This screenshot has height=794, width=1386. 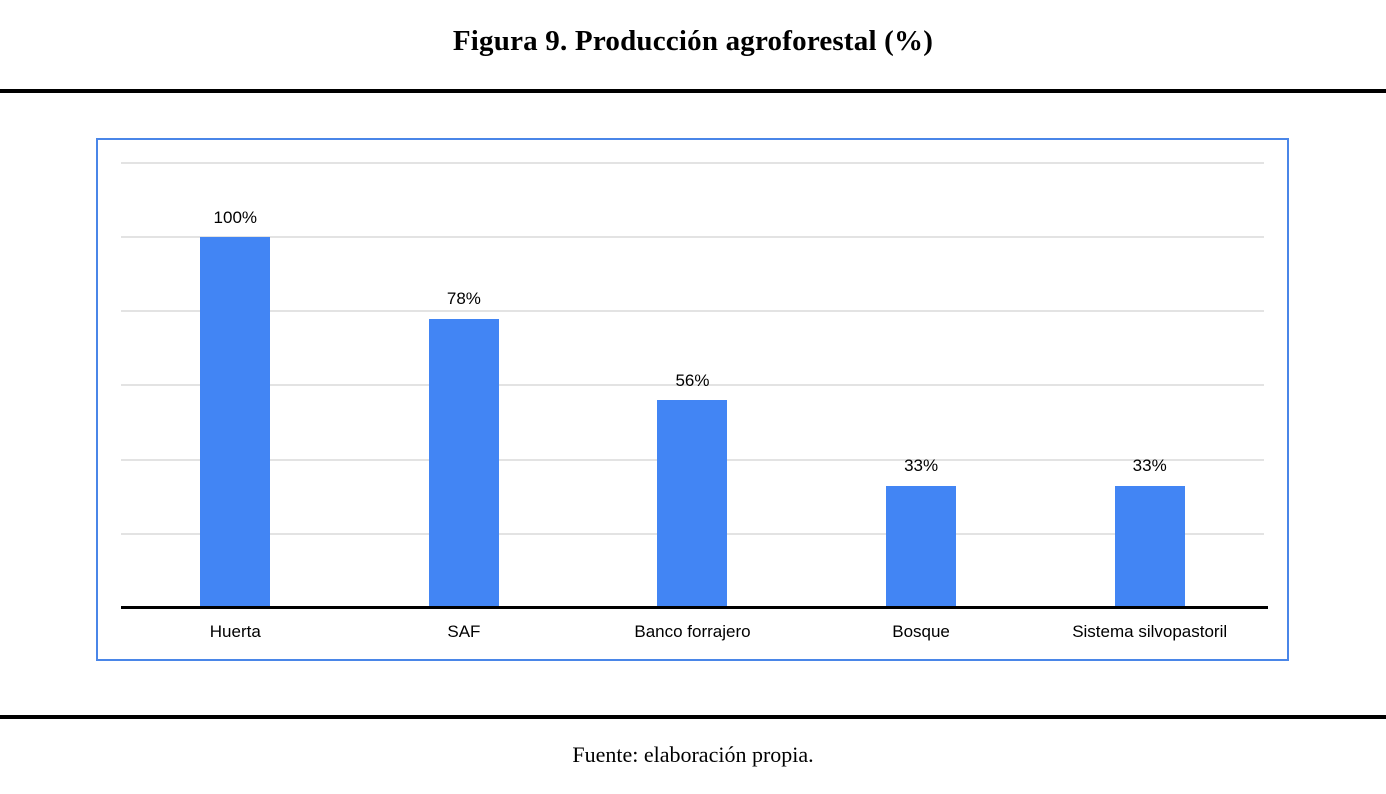 What do you see at coordinates (463, 299) in the screenshot?
I see `bar-value-label-saf: 78%` at bounding box center [463, 299].